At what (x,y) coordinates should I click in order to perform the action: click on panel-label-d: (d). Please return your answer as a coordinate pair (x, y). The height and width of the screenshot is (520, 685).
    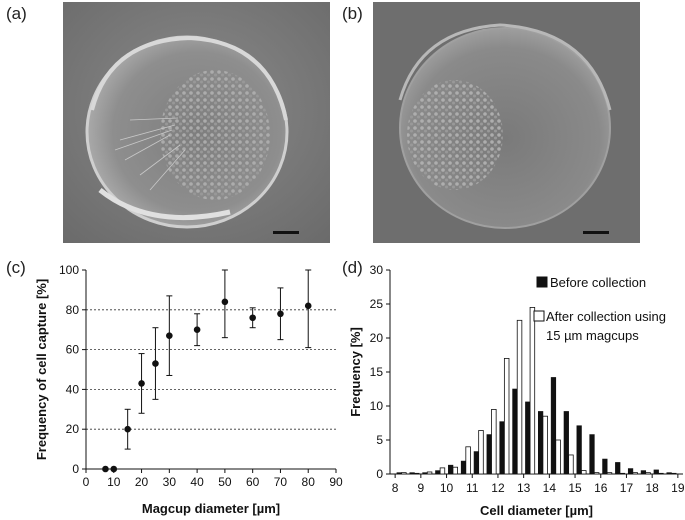
    Looking at the image, I should click on (352, 267).